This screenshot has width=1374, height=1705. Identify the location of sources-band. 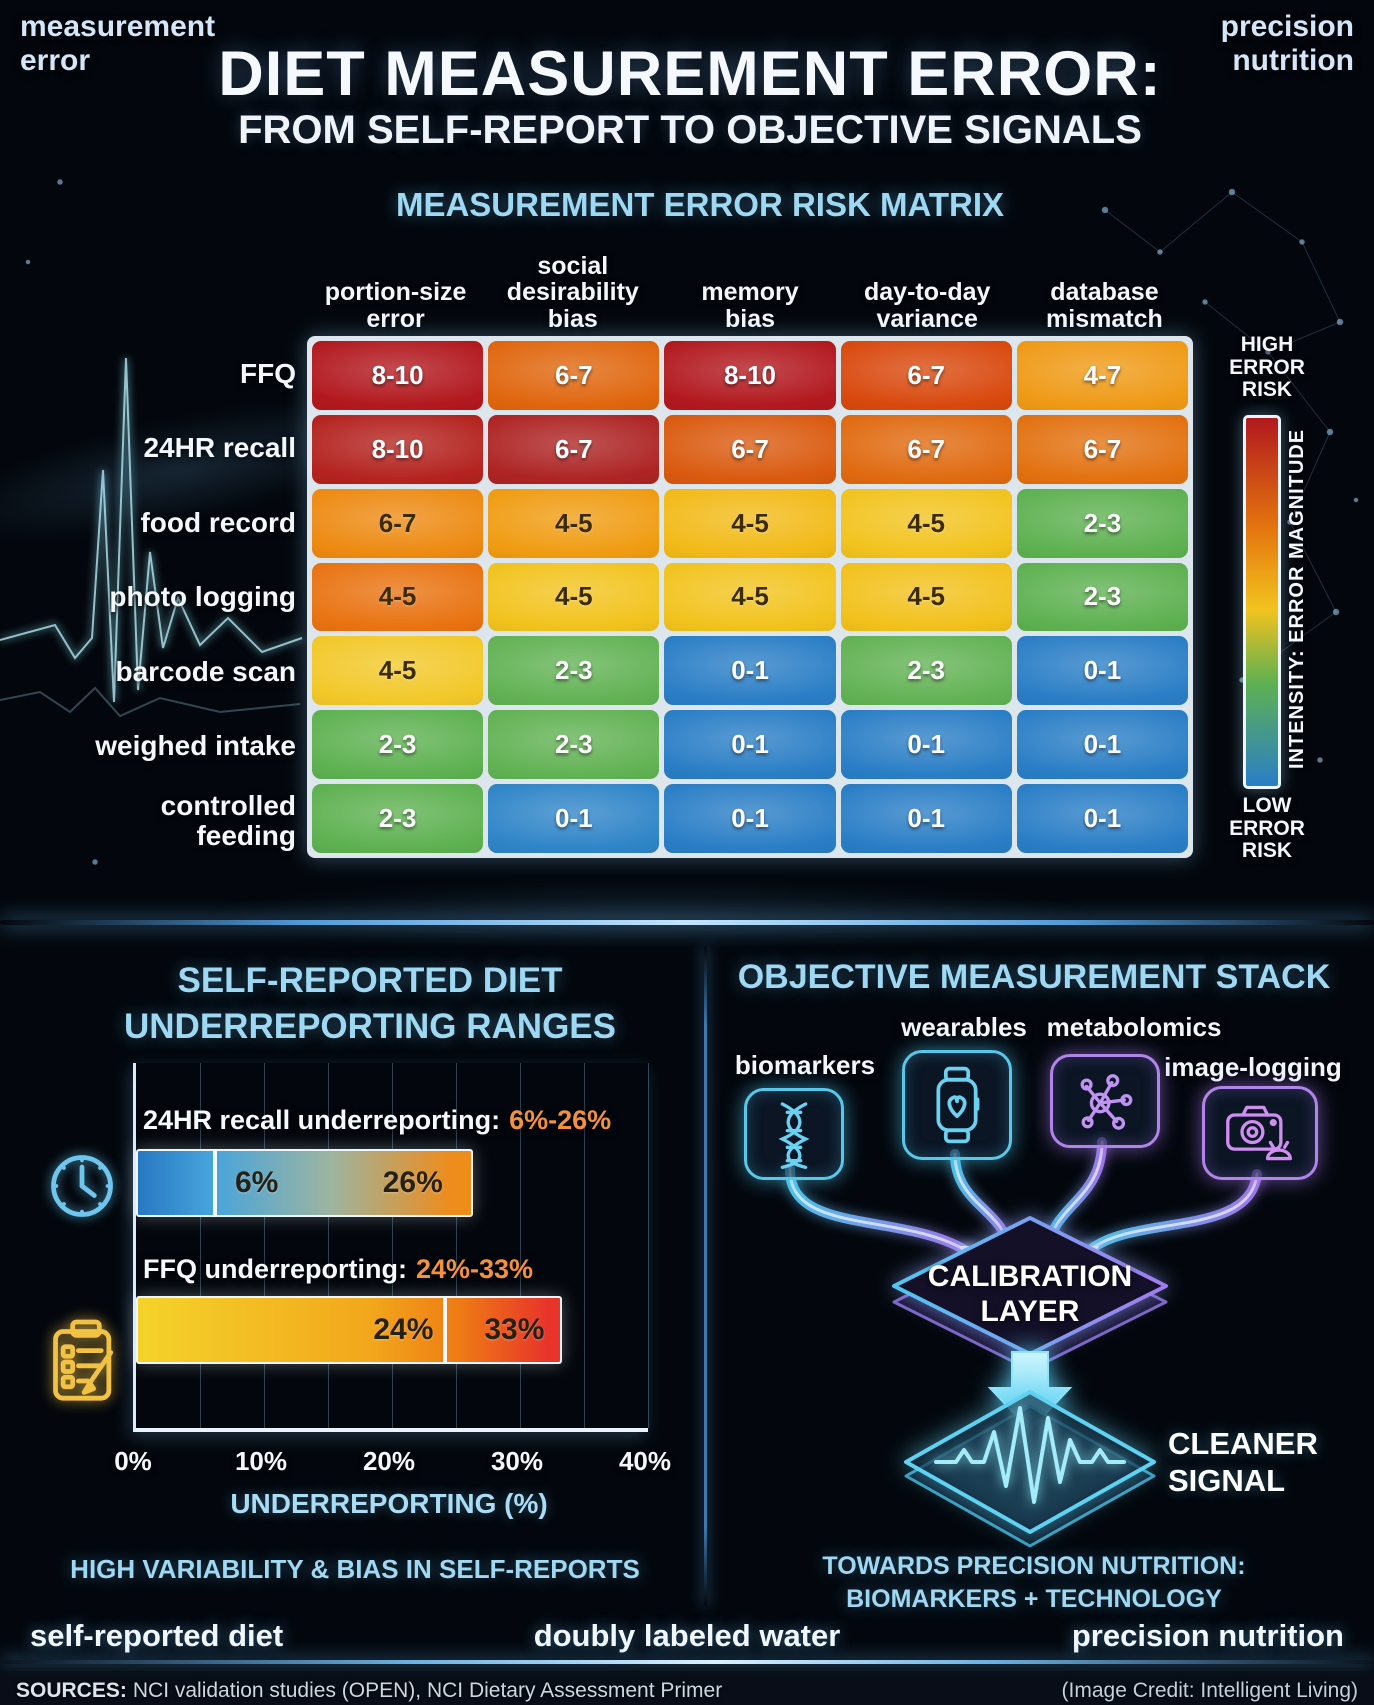
(687, 1688).